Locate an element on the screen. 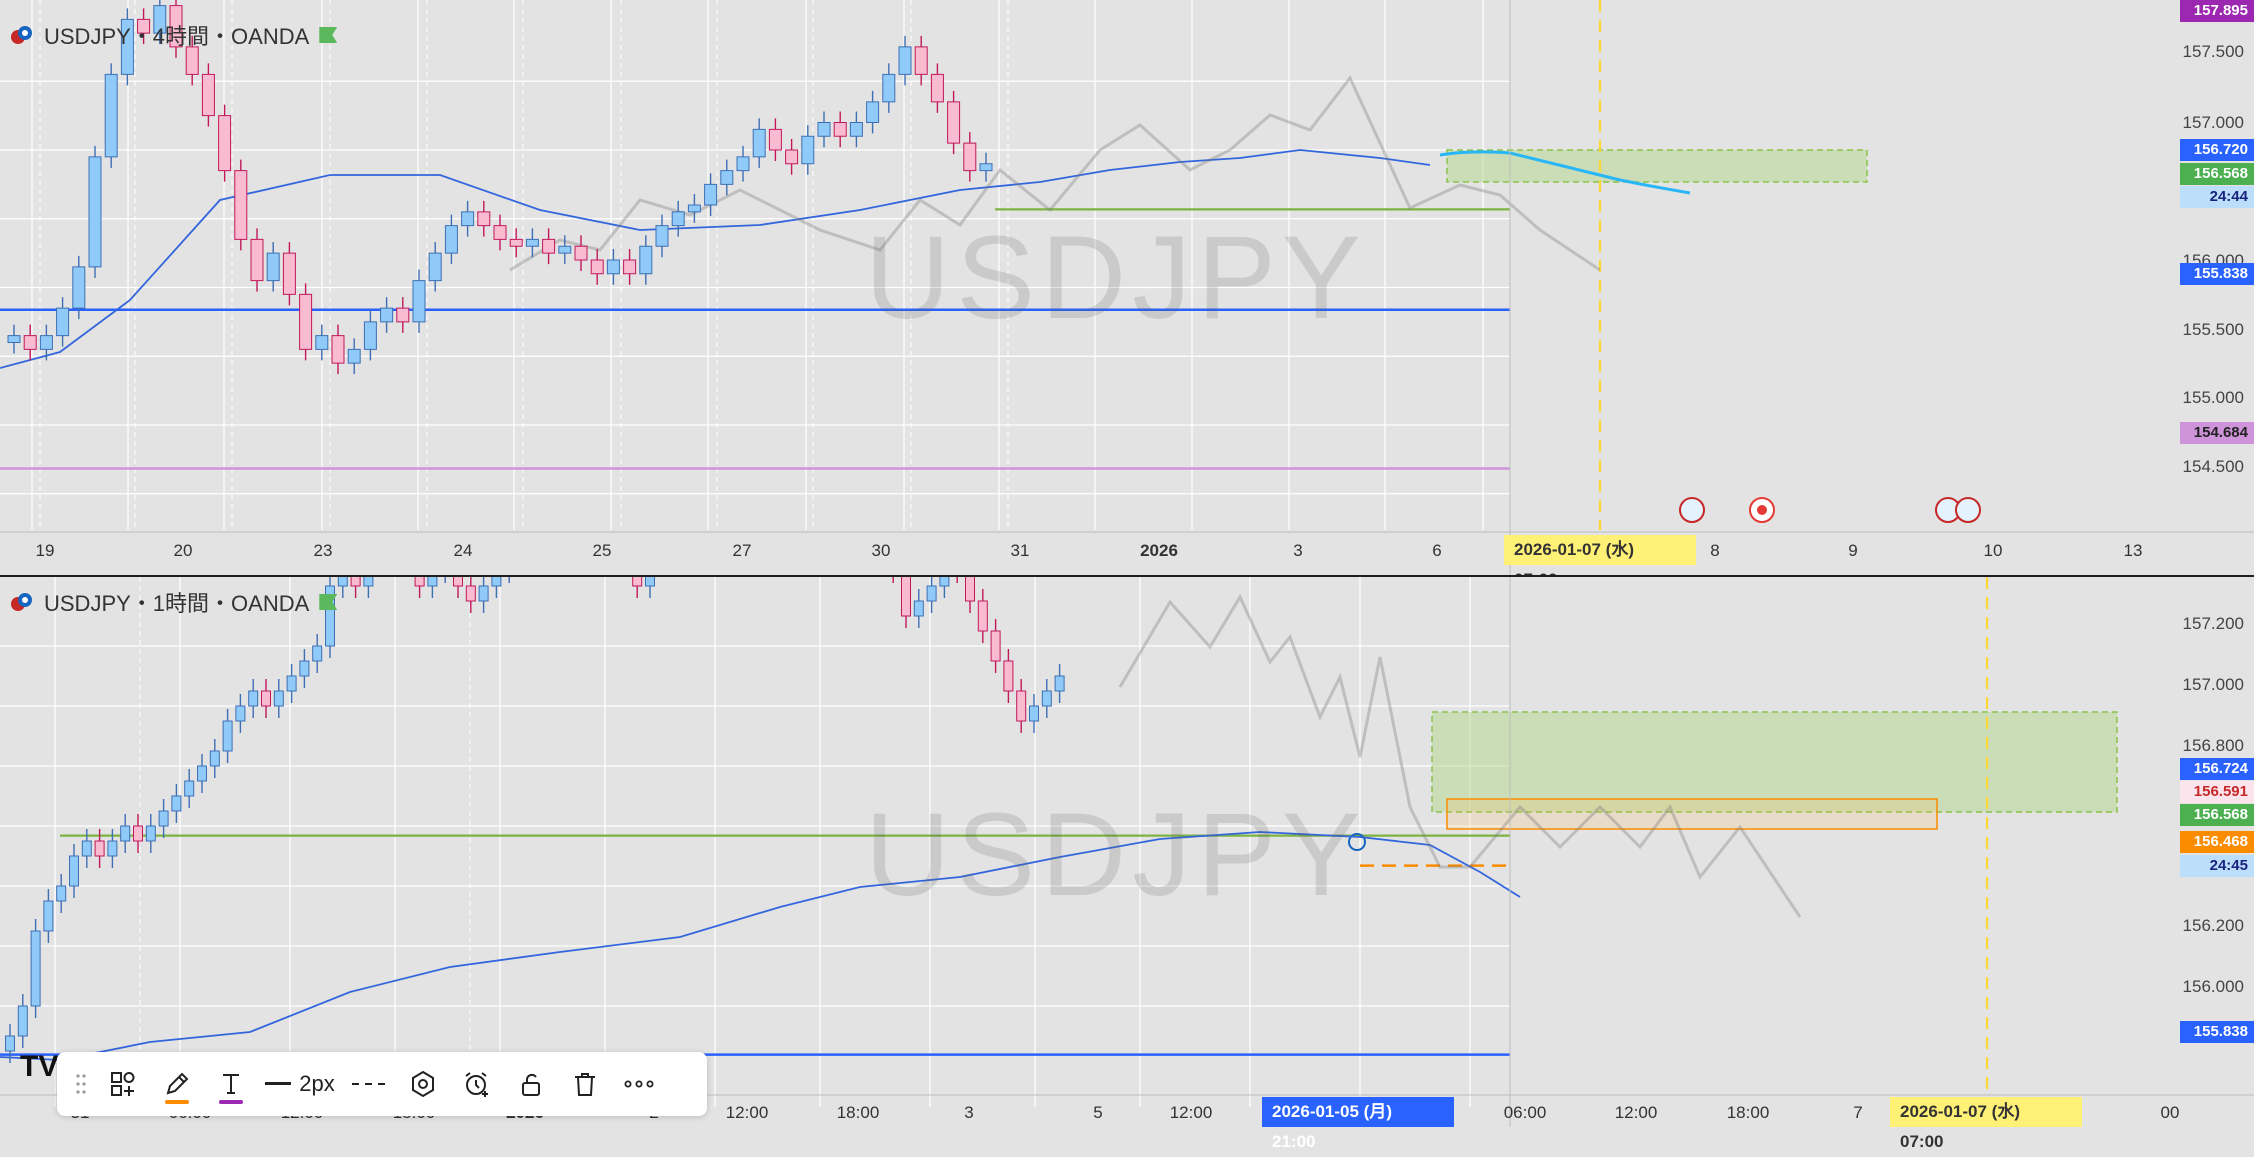 Image resolution: width=2254 pixels, height=1157 pixels. price-label: 24:44 is located at coordinates (2217, 197).